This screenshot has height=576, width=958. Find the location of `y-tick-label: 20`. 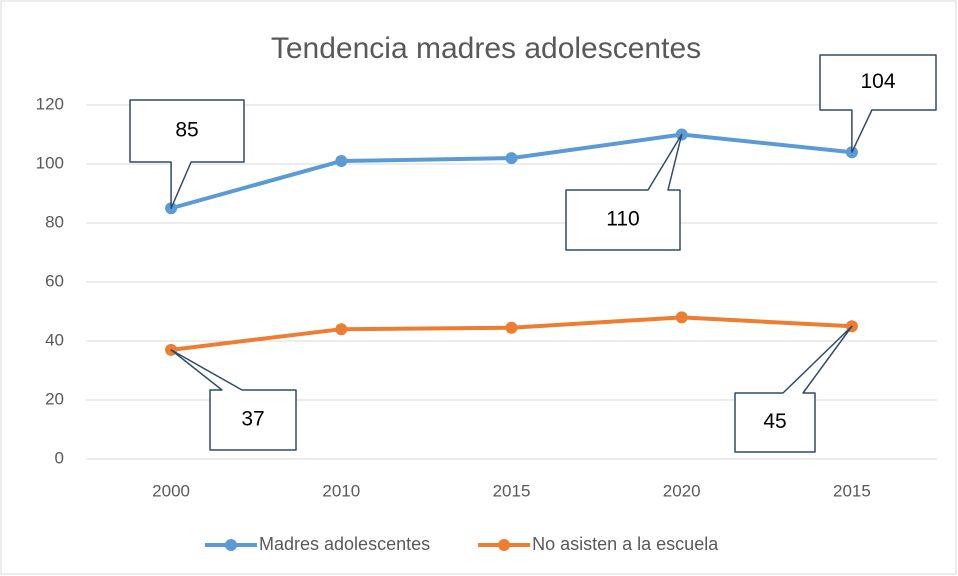

y-tick-label: 20 is located at coordinates (54, 398).